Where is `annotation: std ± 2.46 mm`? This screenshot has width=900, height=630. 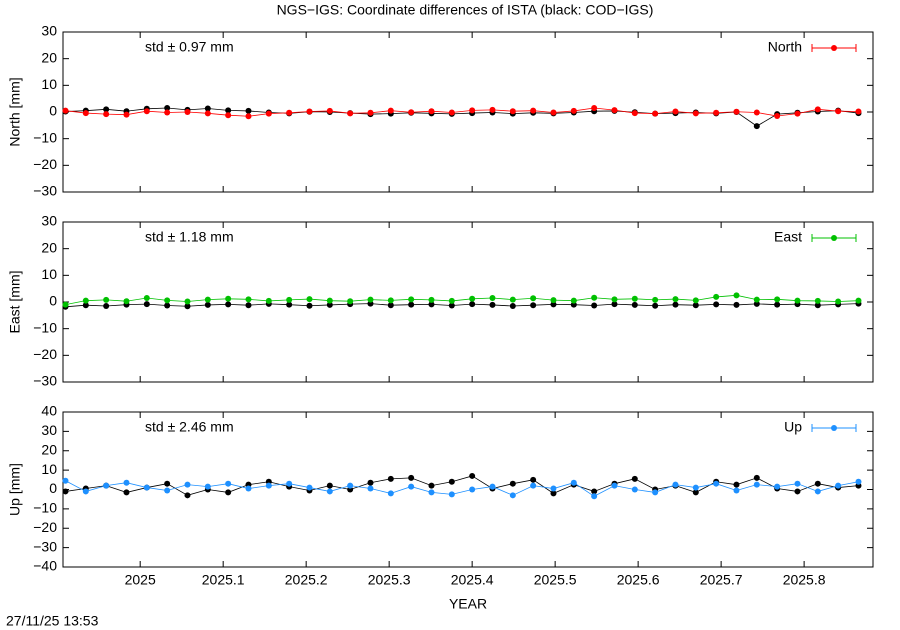 annotation: std ± 2.46 mm is located at coordinates (189, 427).